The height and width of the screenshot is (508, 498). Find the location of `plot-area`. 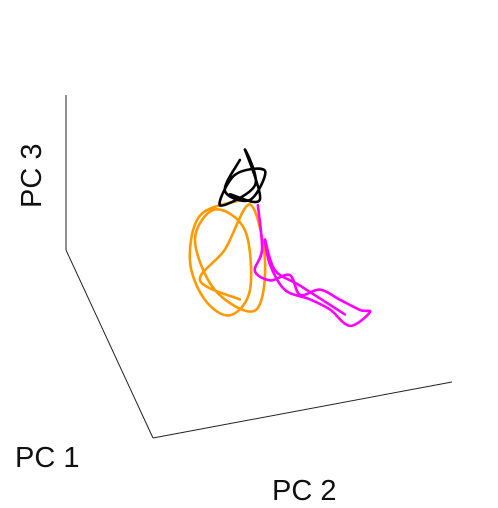

plot-area is located at coordinates (280, 238).